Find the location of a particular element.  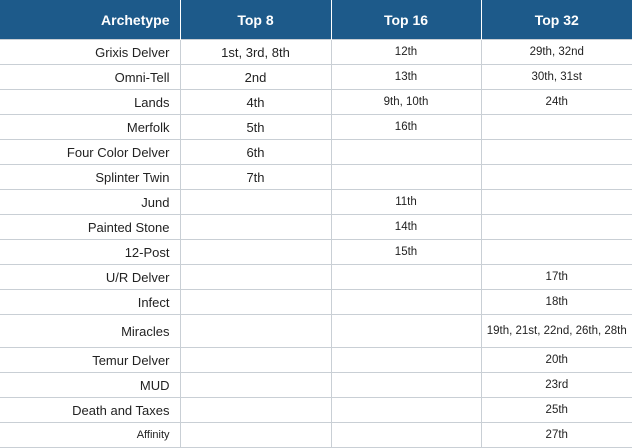

archetype-cell: Painted Stone is located at coordinates (90, 227).